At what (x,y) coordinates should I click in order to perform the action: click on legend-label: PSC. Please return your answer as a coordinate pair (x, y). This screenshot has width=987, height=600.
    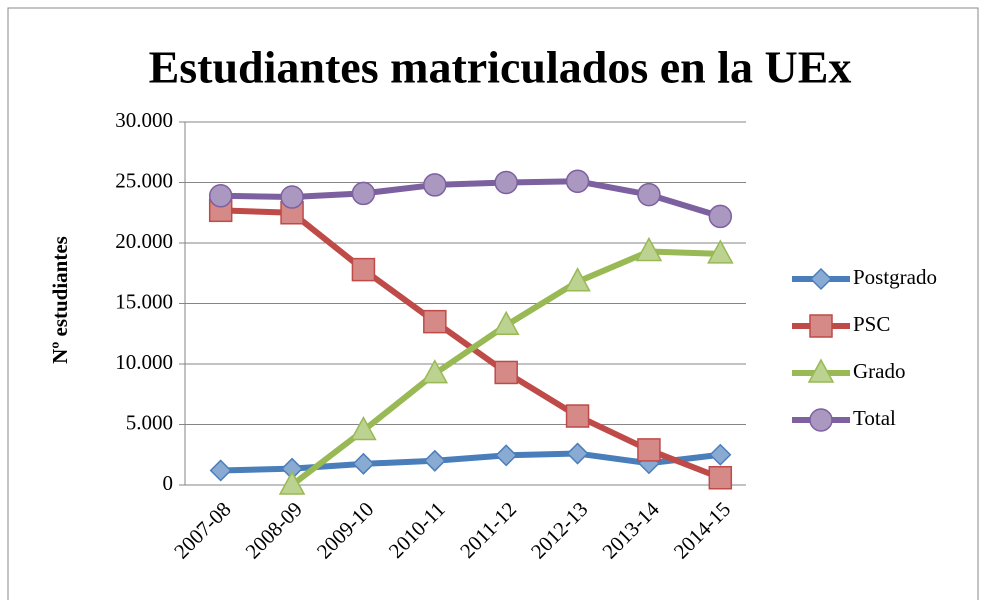
    Looking at the image, I should click on (871, 324).